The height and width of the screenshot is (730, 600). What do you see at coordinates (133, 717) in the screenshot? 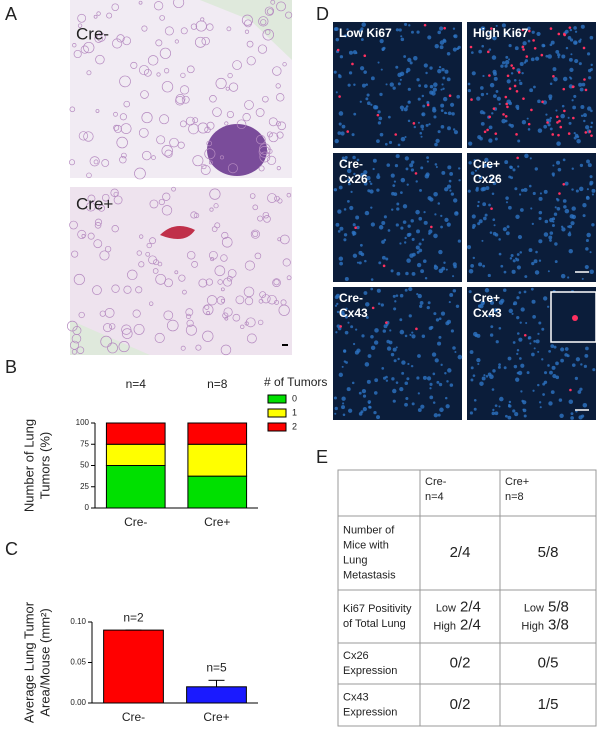
I see `x-tick-label: Cre-` at bounding box center [133, 717].